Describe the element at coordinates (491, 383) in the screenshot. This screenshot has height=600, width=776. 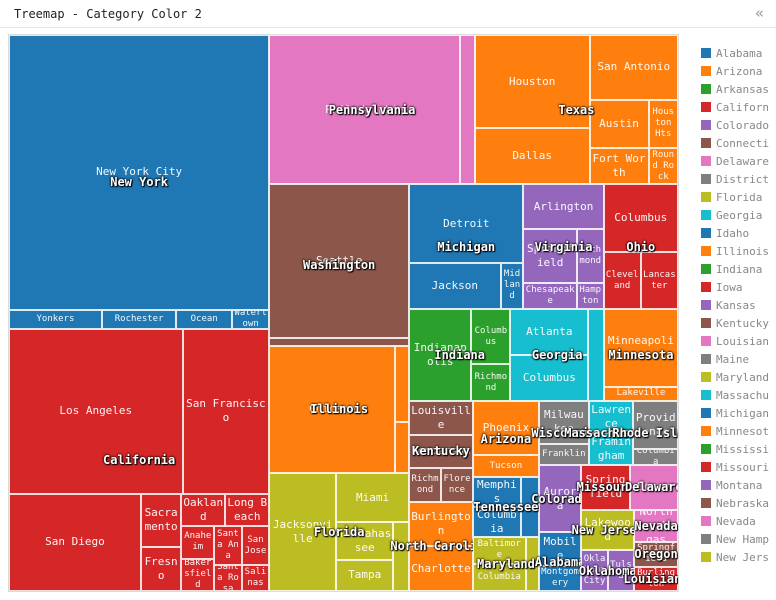
I see `tile-indiana-richmond: Richmond` at that location.